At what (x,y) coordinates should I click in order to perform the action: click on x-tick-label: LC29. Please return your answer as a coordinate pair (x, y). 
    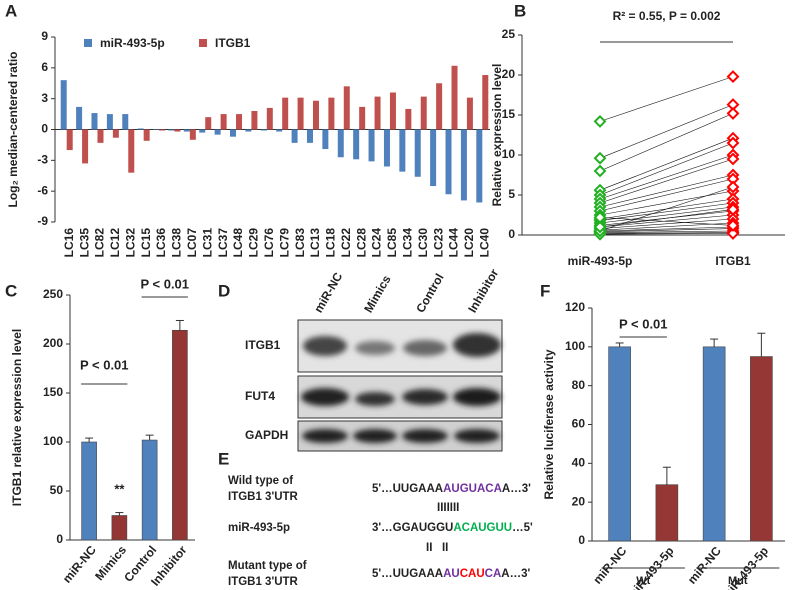
    Looking at the image, I should click on (254, 243).